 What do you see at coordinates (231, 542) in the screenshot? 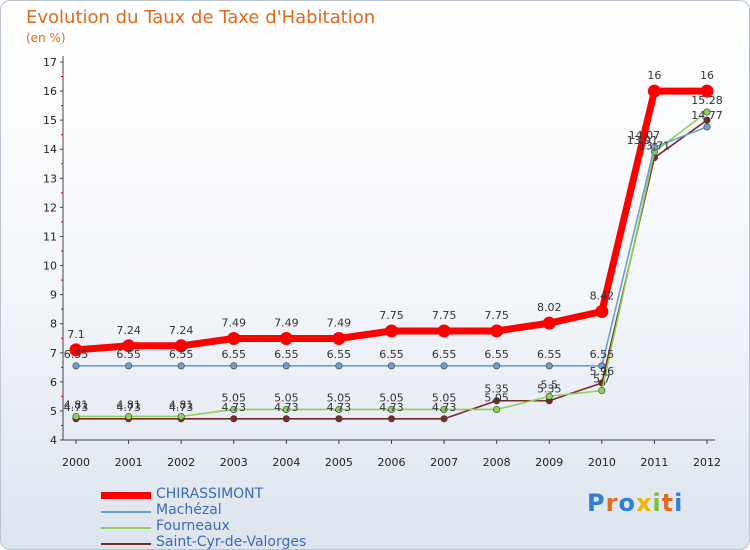
I see `legend-label: Saint-Cyr-de-Valorges` at bounding box center [231, 542].